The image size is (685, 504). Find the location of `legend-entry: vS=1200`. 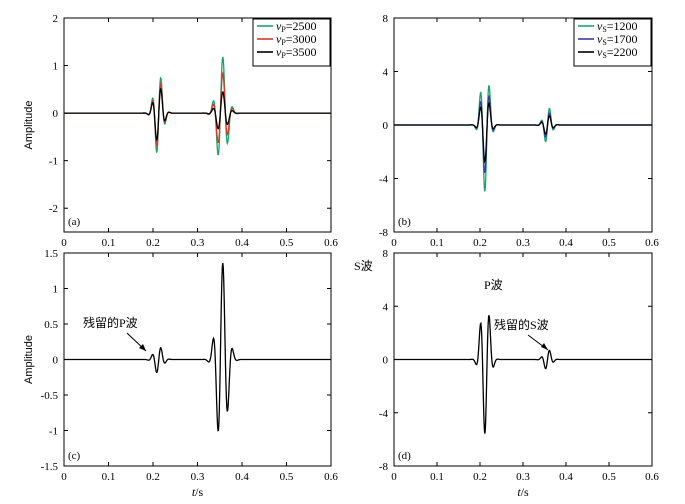

legend-entry: vS=1200 is located at coordinates (617, 26).